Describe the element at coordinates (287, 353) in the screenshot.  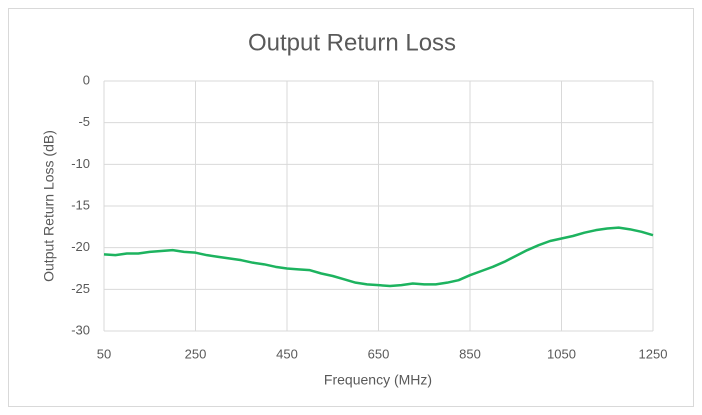
I see `x-tick-label: 450` at that location.